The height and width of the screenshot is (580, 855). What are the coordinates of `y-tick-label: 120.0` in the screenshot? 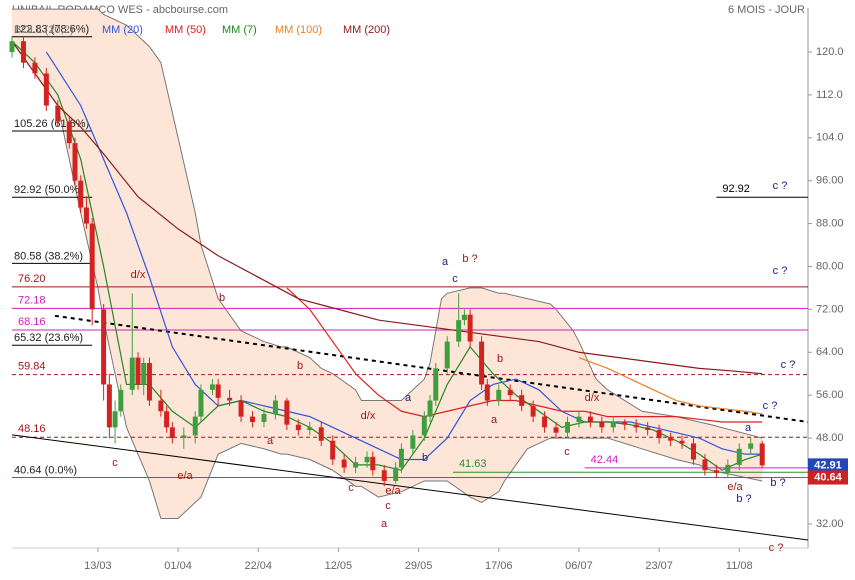 It's located at (830, 52).